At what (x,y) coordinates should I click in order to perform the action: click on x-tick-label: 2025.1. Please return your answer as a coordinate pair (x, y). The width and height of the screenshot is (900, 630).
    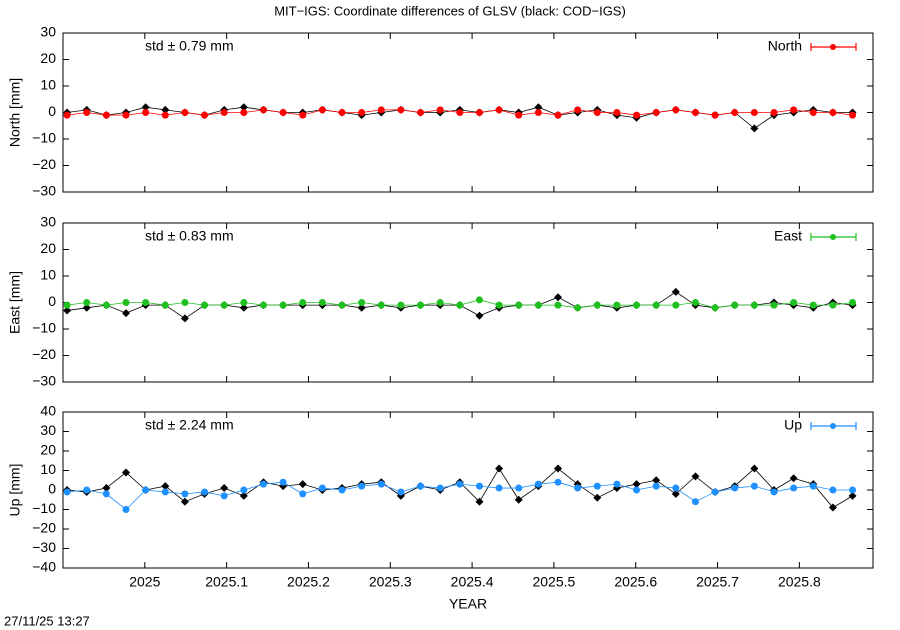
    Looking at the image, I should click on (226, 582).